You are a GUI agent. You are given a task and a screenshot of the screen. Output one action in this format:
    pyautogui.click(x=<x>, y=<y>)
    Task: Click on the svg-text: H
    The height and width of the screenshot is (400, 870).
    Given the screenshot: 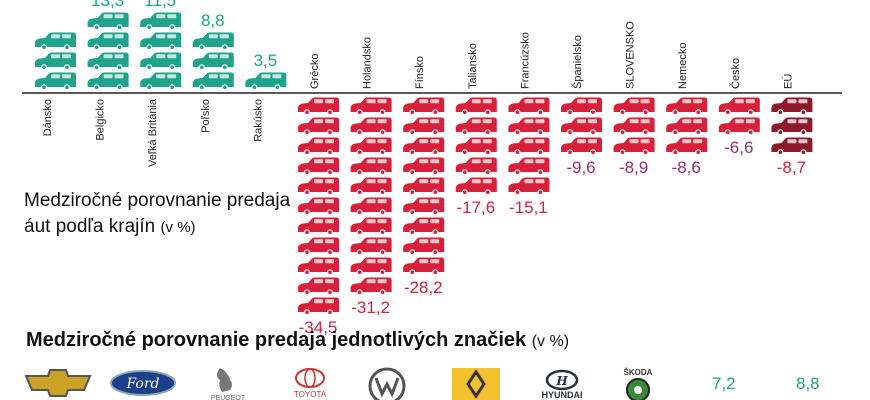 What is the action you would take?
    pyautogui.click(x=561, y=381)
    